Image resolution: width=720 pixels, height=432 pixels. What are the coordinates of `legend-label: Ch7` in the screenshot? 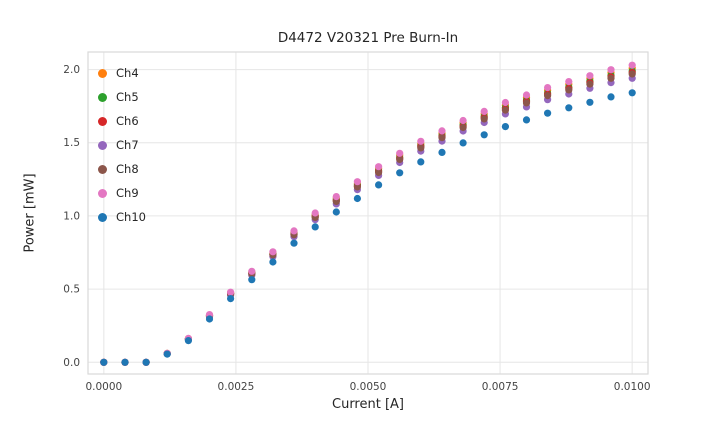 It's located at (127, 145).